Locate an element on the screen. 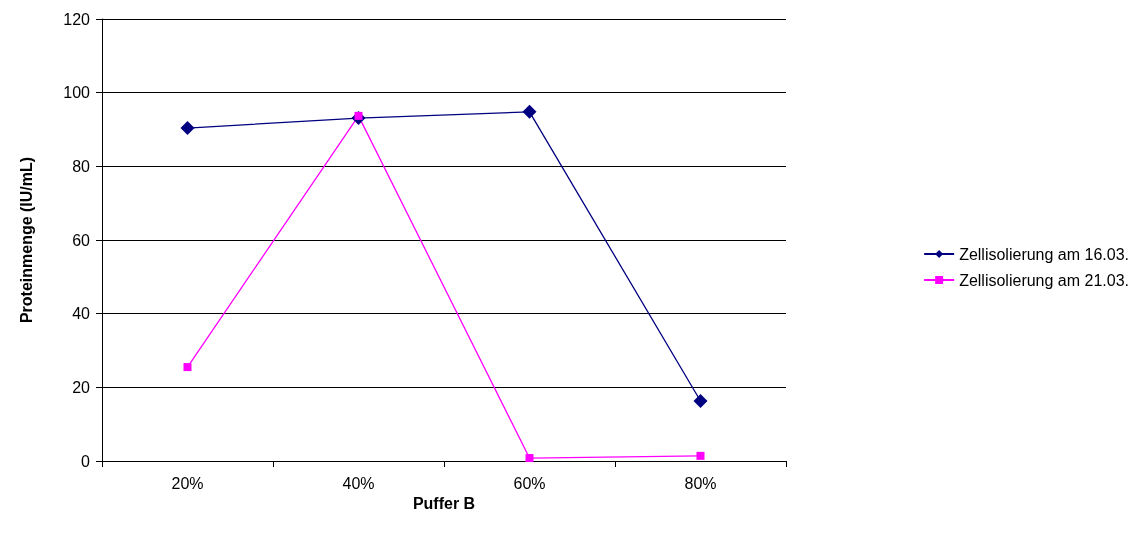 The image size is (1144, 534). y-tick-label: 20 is located at coordinates (81, 387).